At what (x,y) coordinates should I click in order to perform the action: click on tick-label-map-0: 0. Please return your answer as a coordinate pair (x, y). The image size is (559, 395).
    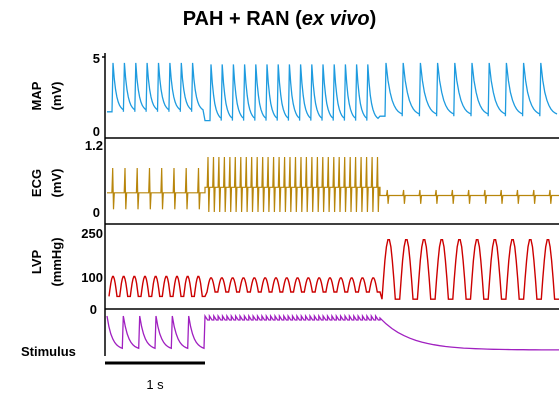
    Looking at the image, I should click on (96, 131).